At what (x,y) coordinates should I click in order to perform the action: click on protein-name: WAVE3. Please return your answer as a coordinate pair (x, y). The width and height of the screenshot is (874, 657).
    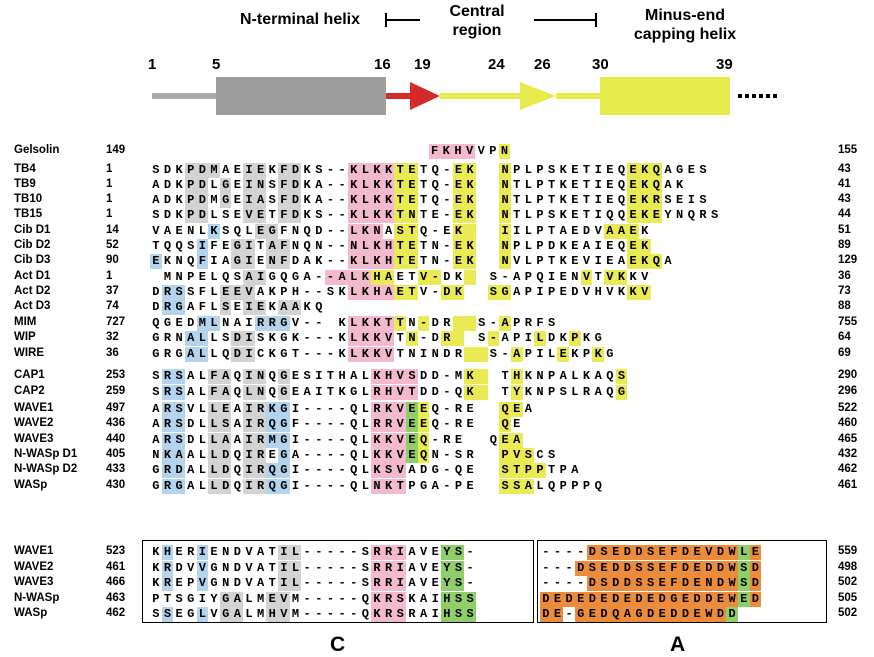
    Looking at the image, I should click on (34, 582).